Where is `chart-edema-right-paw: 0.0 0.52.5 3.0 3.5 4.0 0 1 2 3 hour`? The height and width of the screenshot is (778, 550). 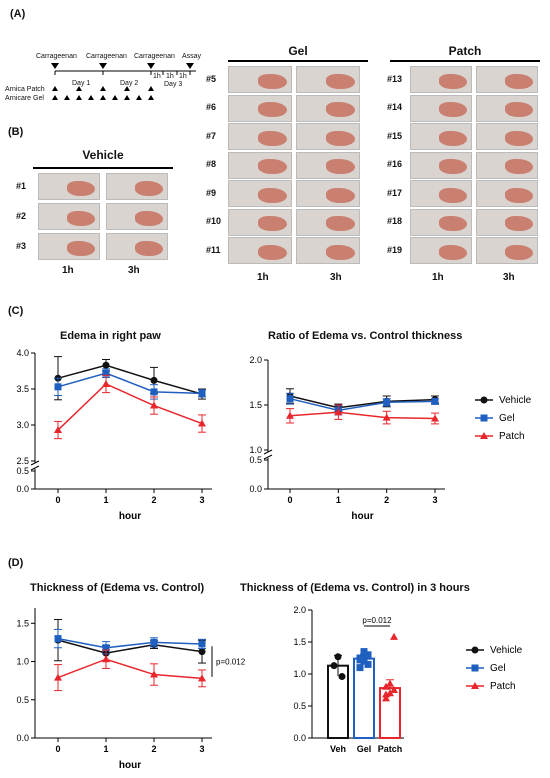
chart-edema-right-paw: 0.0 0.52.5 3.0 3.5 4.0 0 1 2 3 hour is located at coordinates (114, 435).